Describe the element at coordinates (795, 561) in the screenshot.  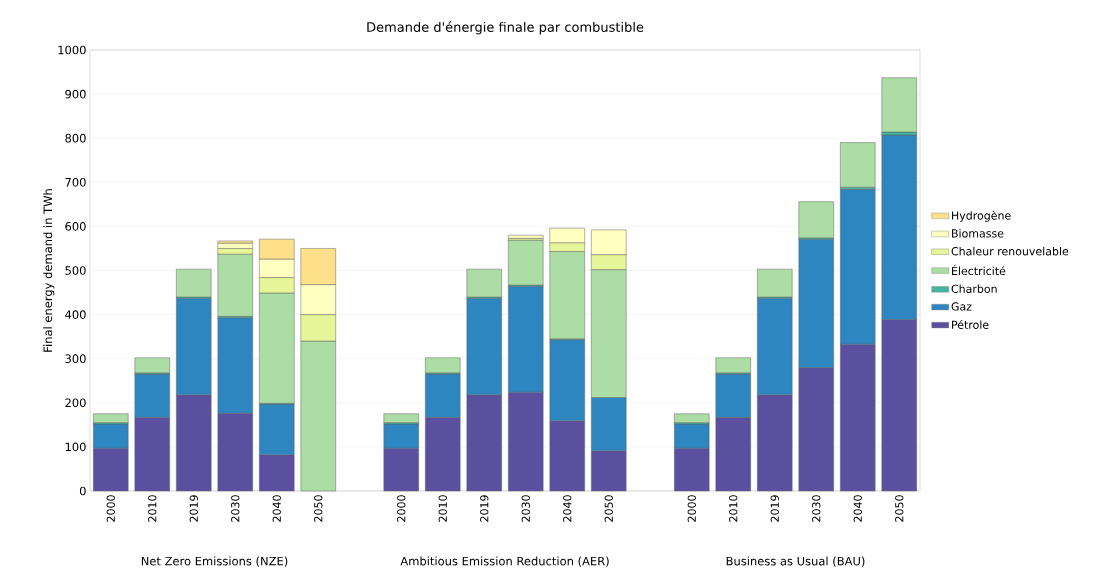
I see `text: Business as Usual (BAU)` at that location.